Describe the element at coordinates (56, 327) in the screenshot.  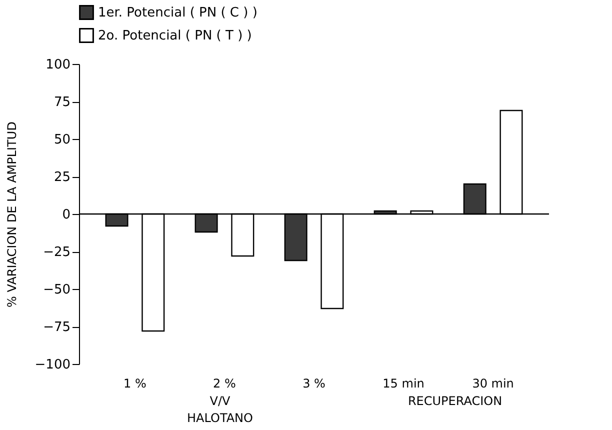
I see `y-tick-label: −75` at that location.